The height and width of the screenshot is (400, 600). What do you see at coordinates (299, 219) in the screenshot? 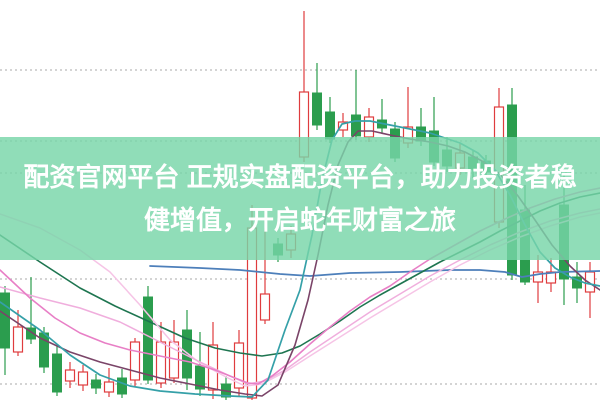
I see `promo-text-line2: 健增值，开启蛇年财富之旅` at bounding box center [299, 219].